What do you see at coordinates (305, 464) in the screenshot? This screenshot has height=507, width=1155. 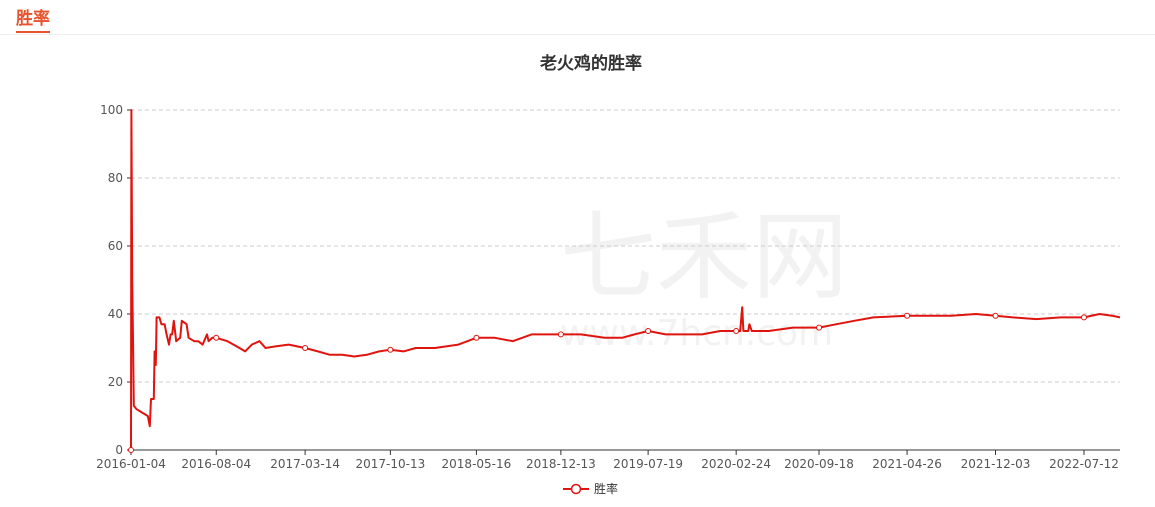 I see `x-tick-label: 2017-03-14` at bounding box center [305, 464].